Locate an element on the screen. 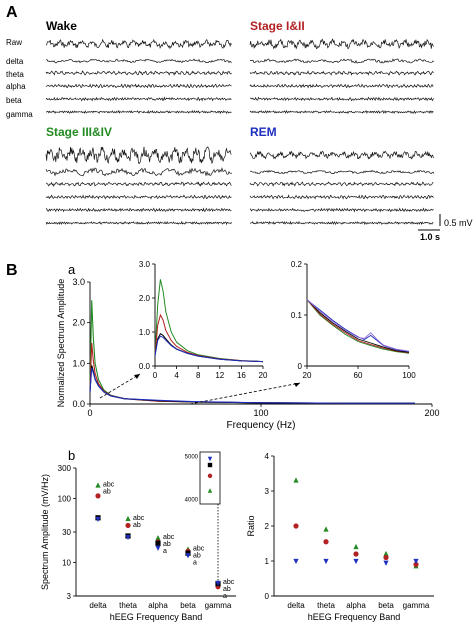 Image resolution: width=474 pixels, height=627 pixels. chart-inset-low: 0.0 1.0 2.0 3.0 0 4 8 12 16 20 is located at coordinates (203, 320).